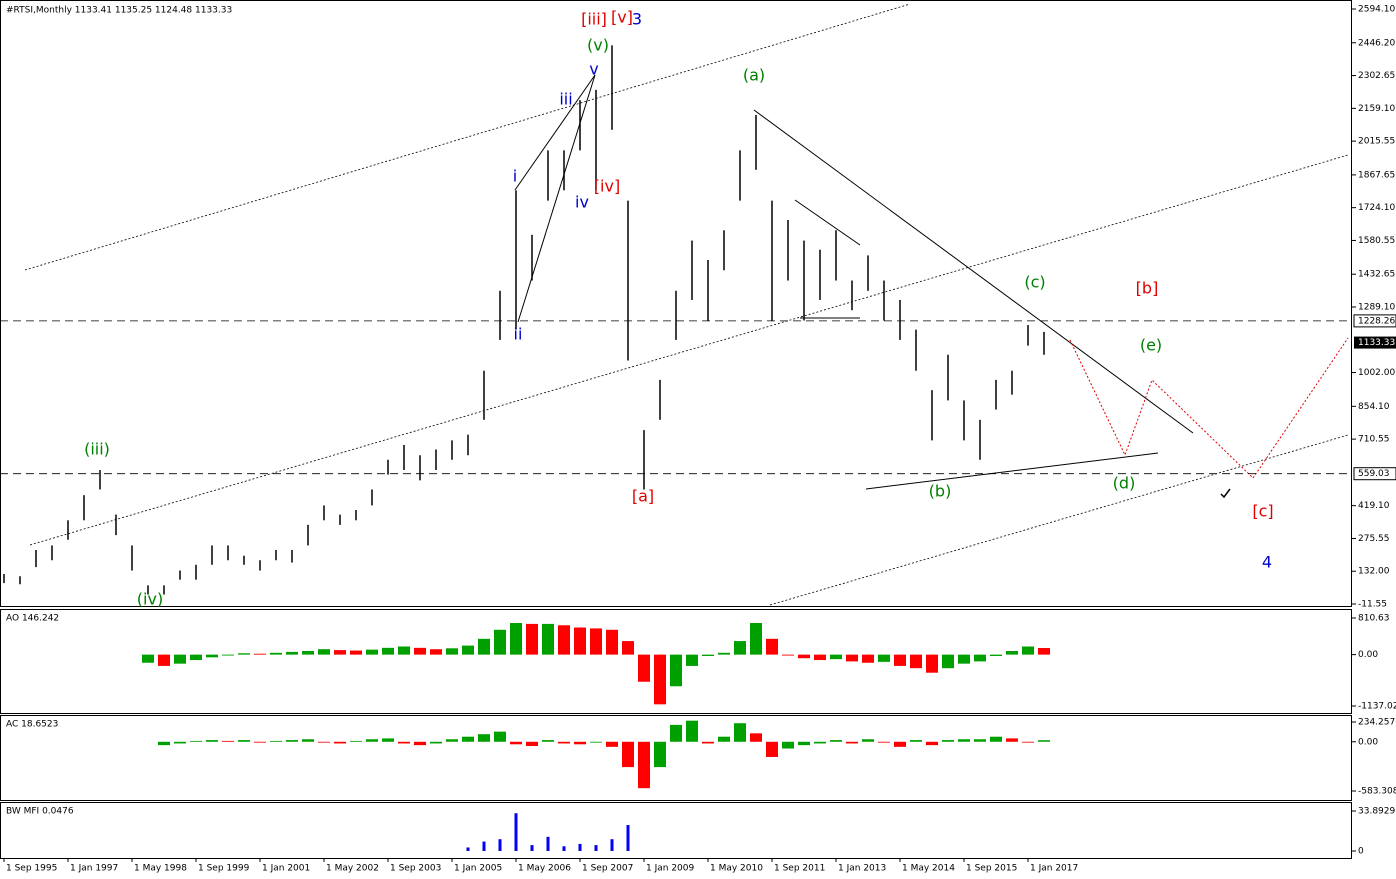 The image size is (1396, 879). What do you see at coordinates (1361, 852) in the screenshot?
I see `y-tick-label: 0` at bounding box center [1361, 852].